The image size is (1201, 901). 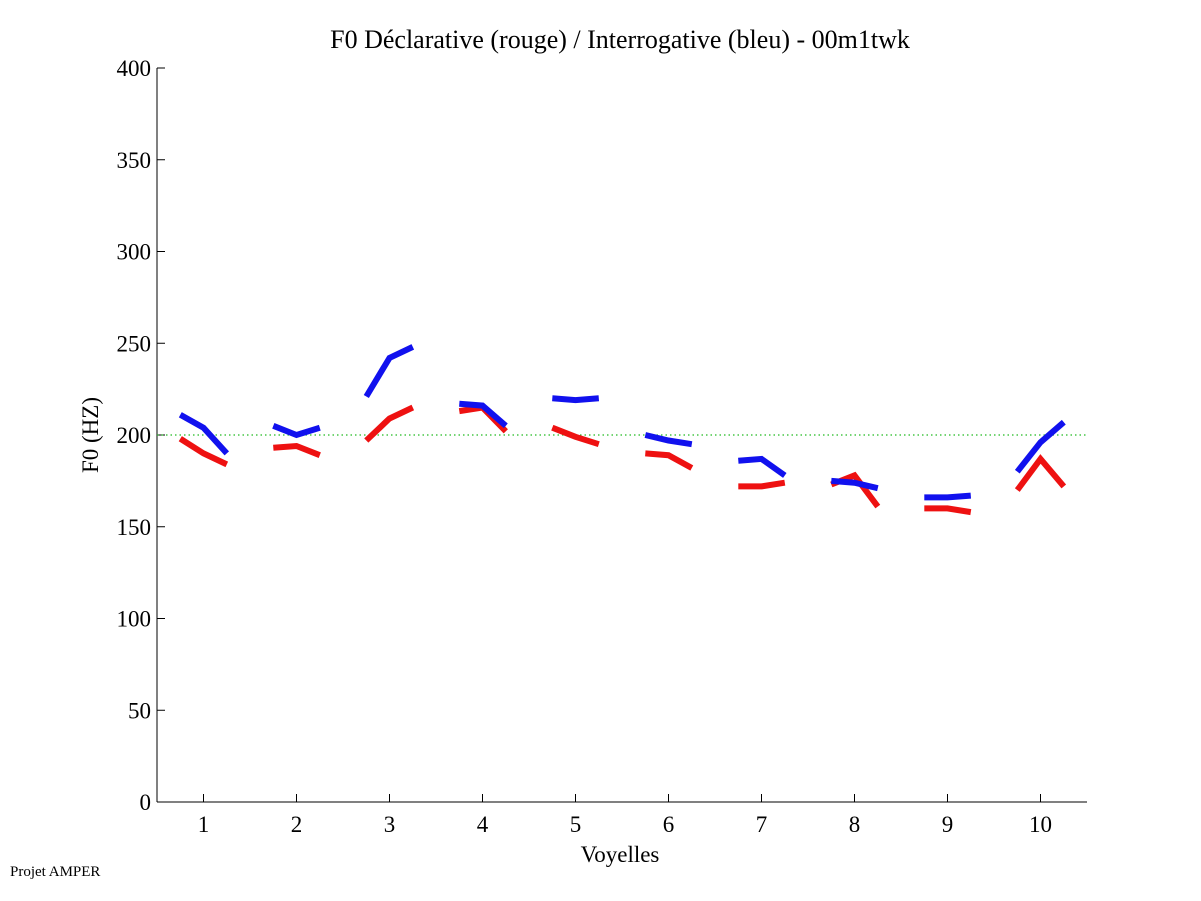 I want to click on x-tick-label: 2, so click(x=297, y=824).